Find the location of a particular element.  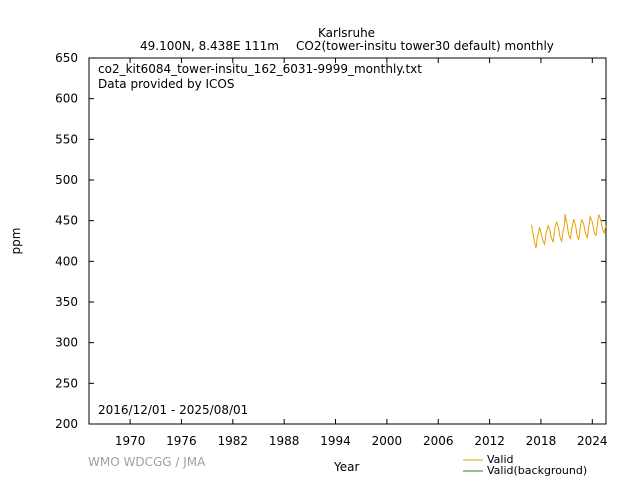

x-tick-label: 1994 is located at coordinates (335, 441).